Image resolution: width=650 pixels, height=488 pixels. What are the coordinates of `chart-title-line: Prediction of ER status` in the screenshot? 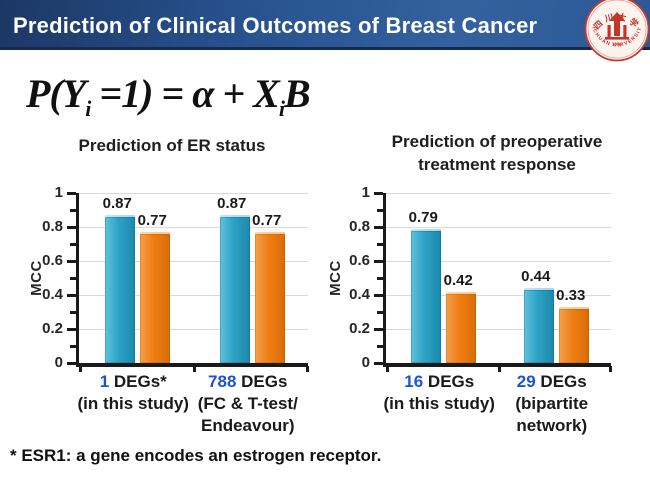 It's located at (172, 145).